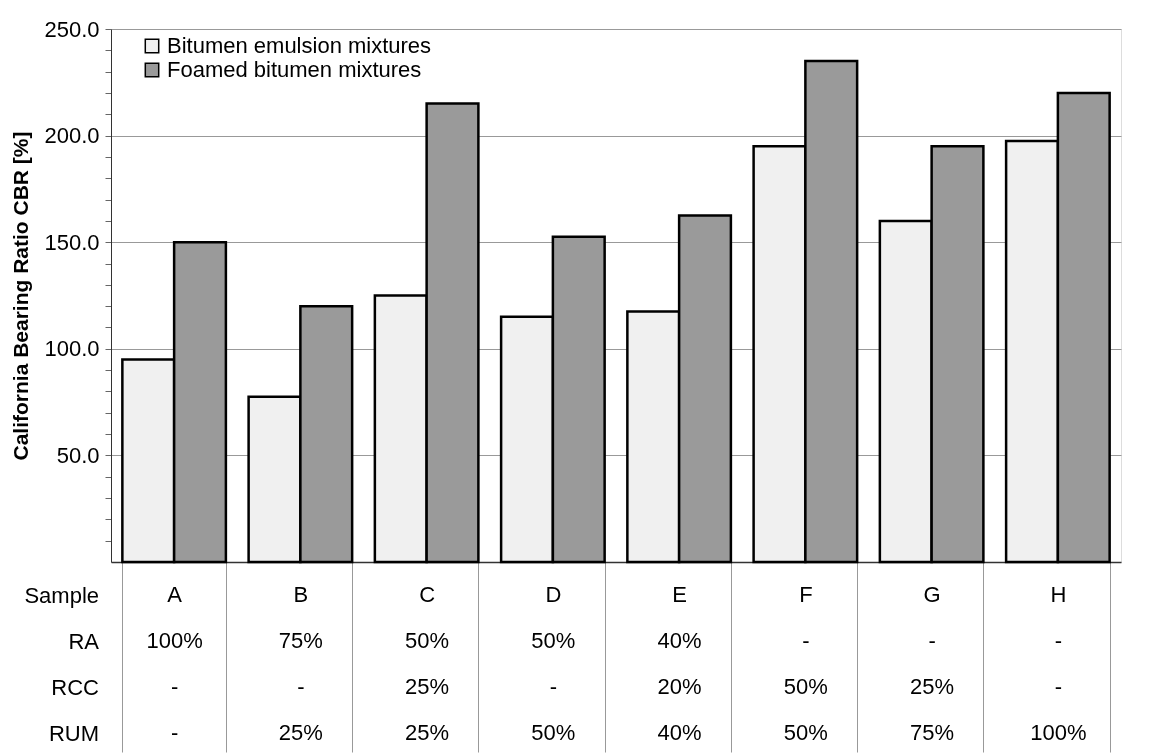 Image resolution: width=1169 pixels, height=756 pixels. I want to click on y-tick-label: 200.0, so click(72, 136).